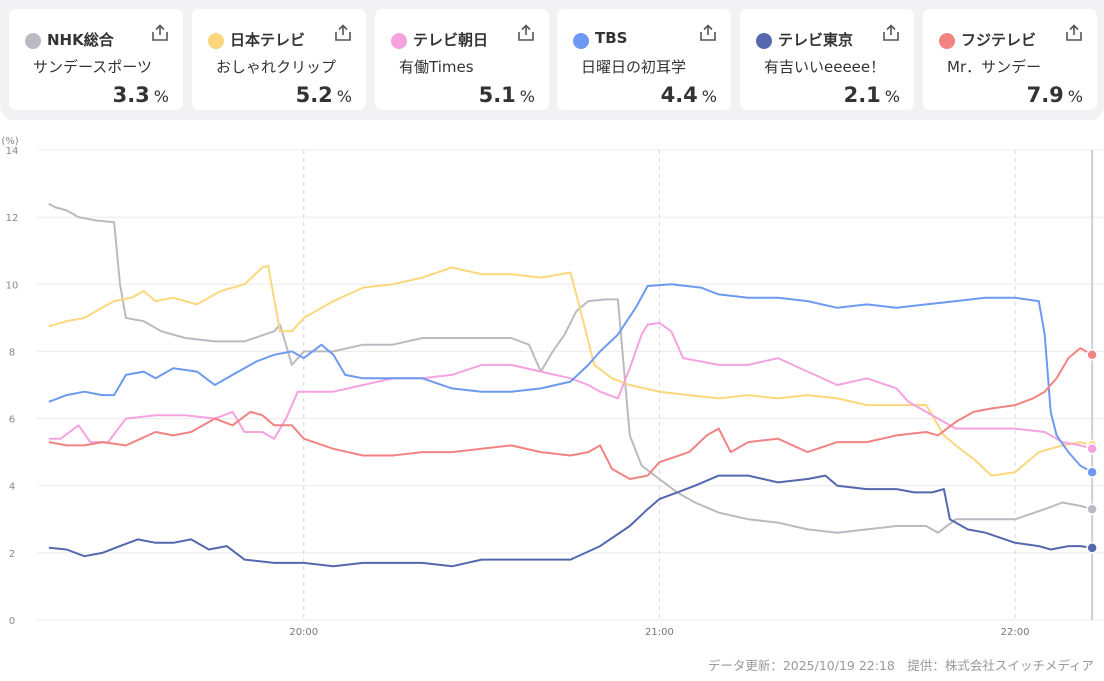  I want to click on program-title: 有吉いいeeeee！, so click(825, 67).